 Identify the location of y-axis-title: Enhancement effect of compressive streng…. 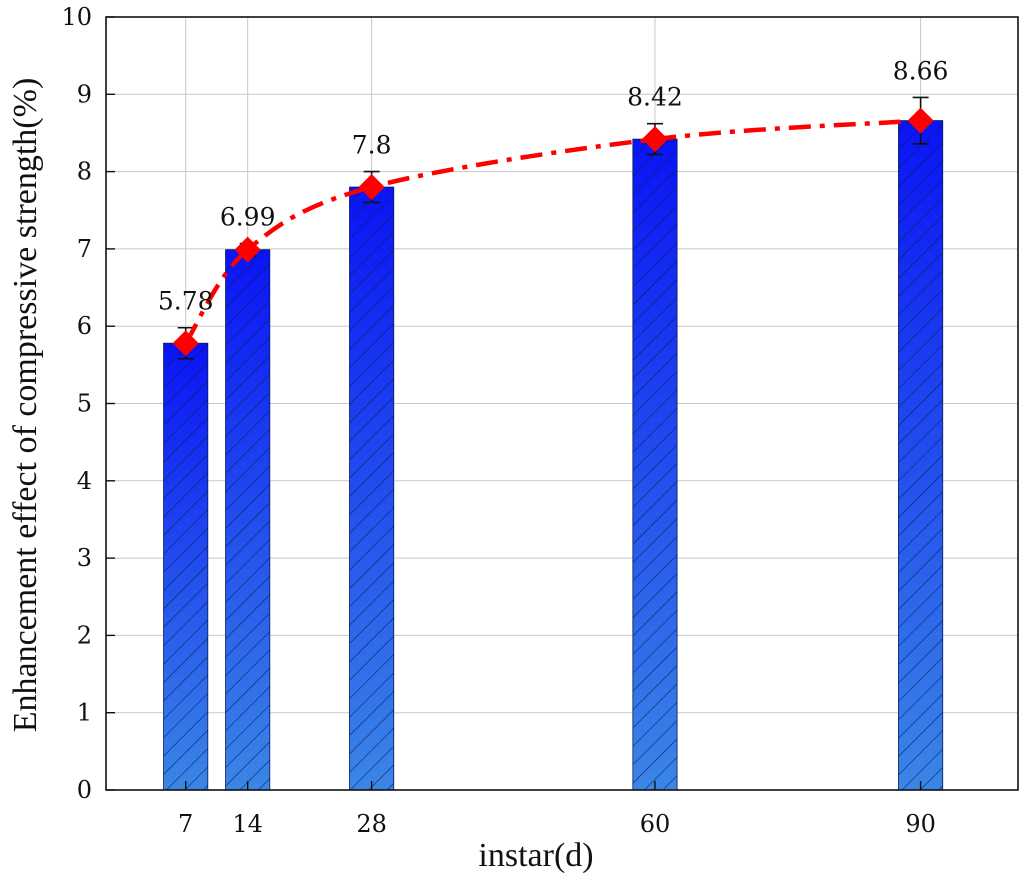
(25, 405).